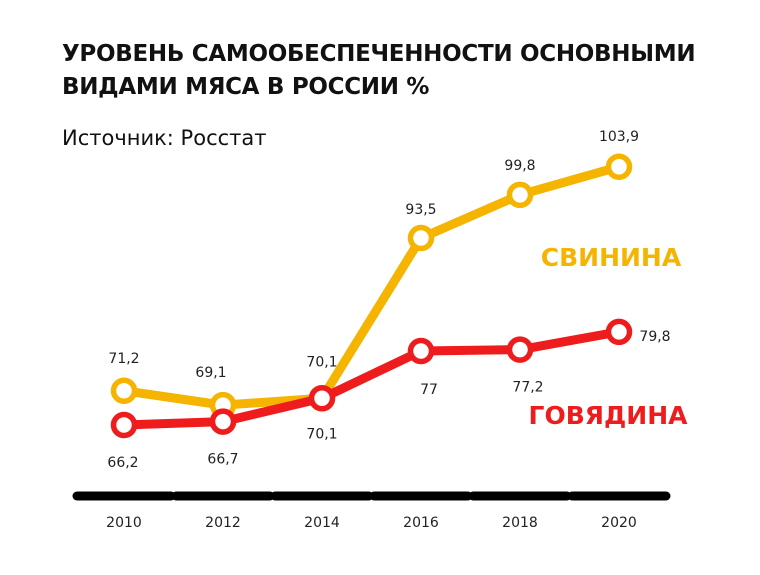 The image size is (760, 575). I want to click on data-label: 93,5, so click(420, 210).